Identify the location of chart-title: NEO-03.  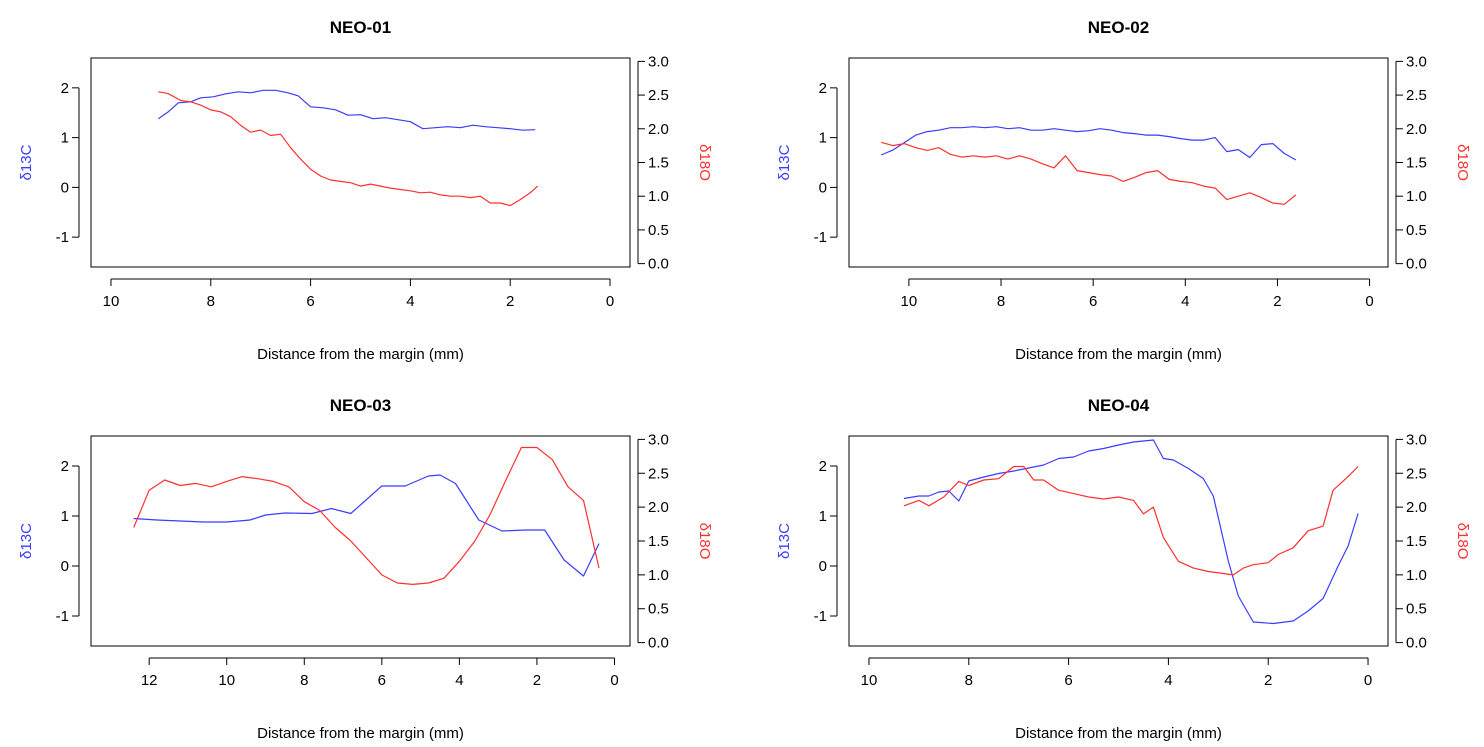
(360, 405).